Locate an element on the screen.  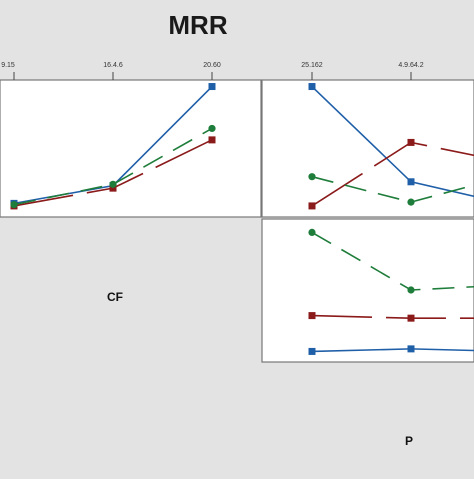
tick-label-cf-2: 16.4.6 is located at coordinates (113, 65).